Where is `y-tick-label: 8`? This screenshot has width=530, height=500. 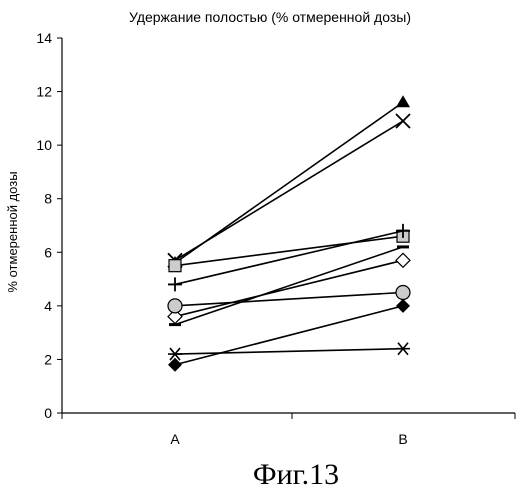 y-tick-label: 8 is located at coordinates (48, 199).